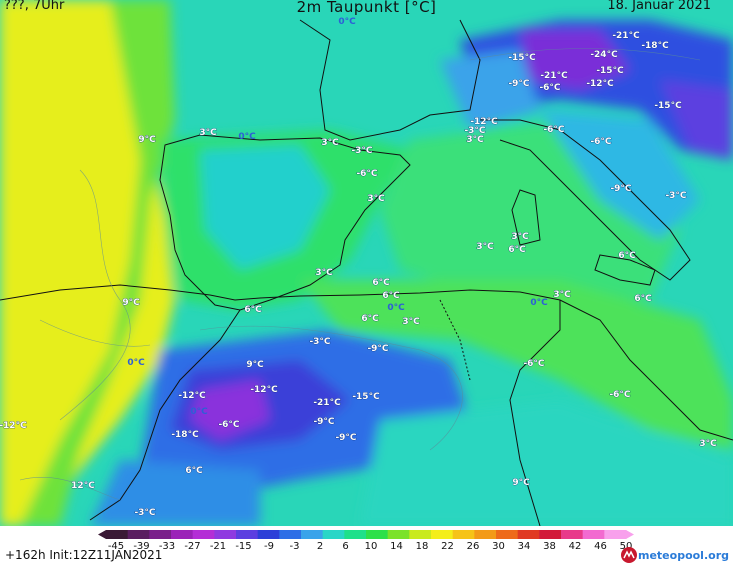 Image resolution: width=733 pixels, height=566 pixels. I want to click on temp-label: -18°C, so click(185, 435).